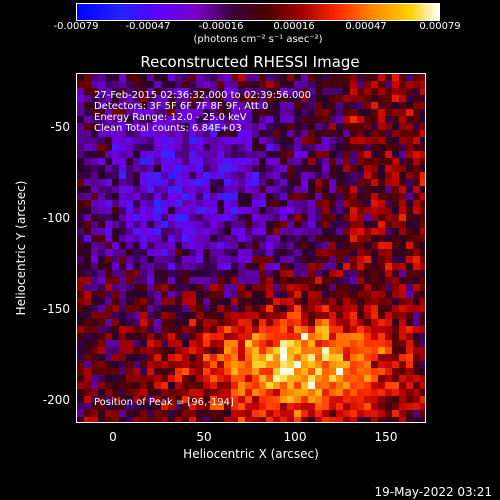  Describe the element at coordinates (113, 437) in the screenshot. I see `x-tick-label: 0` at that location.